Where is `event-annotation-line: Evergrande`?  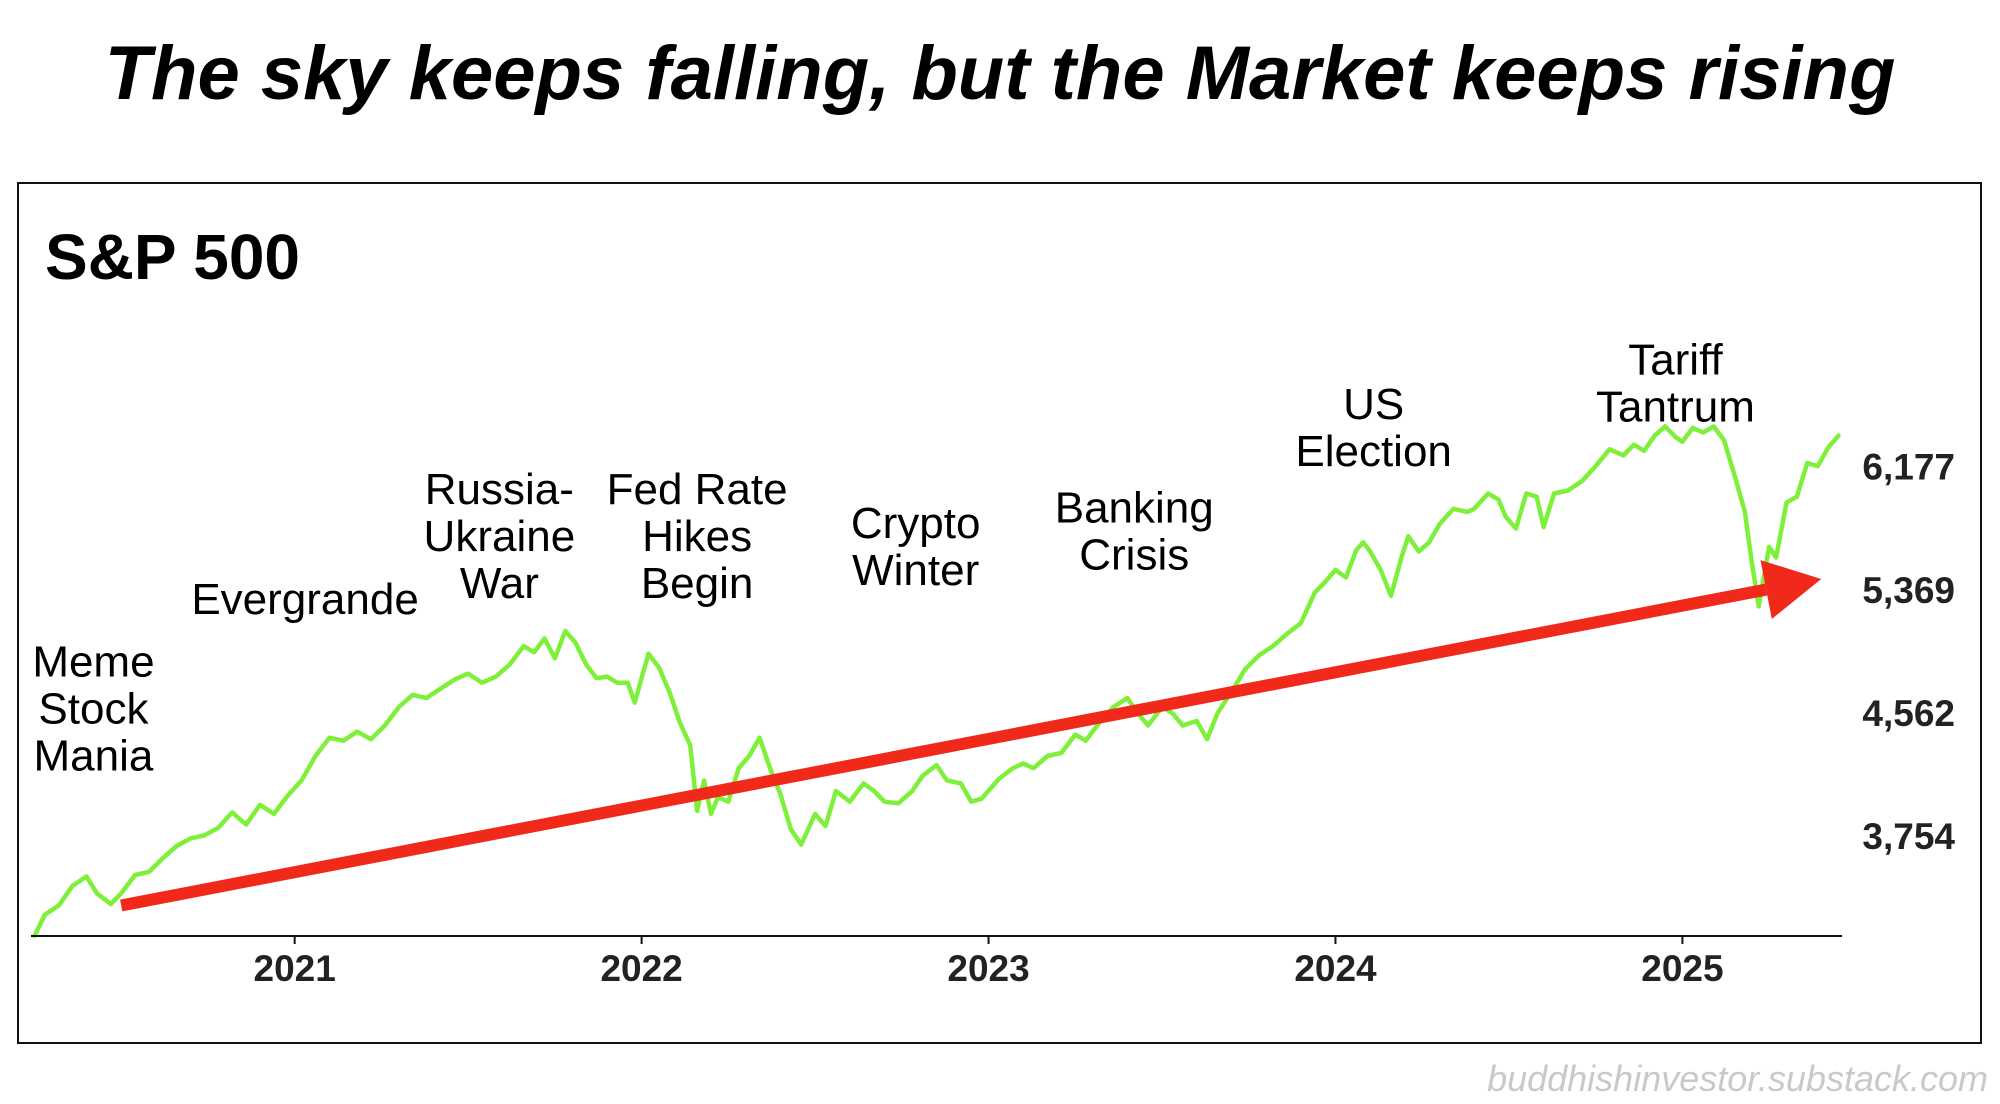
event-annotation-line: Evergrande is located at coordinates (304, 599).